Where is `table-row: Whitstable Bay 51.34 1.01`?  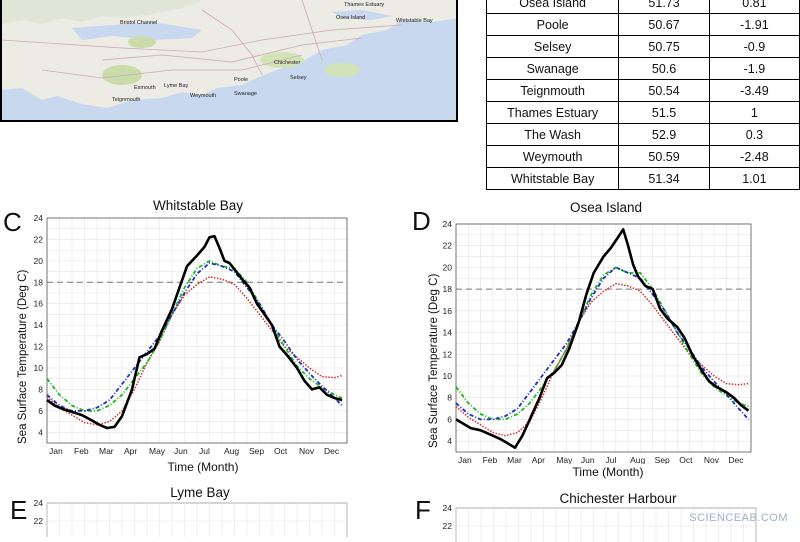 table-row: Whitstable Bay 51.34 1.01 is located at coordinates (642, 178).